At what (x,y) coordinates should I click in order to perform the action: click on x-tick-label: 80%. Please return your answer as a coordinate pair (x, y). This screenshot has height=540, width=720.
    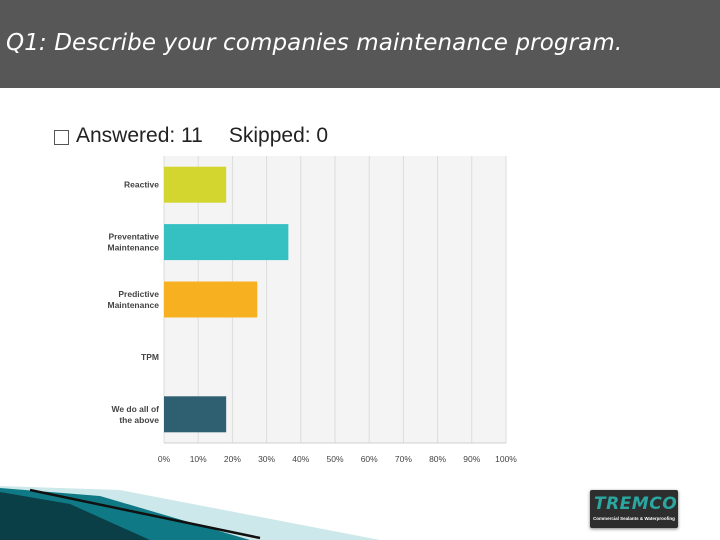
    Looking at the image, I should click on (437, 459).